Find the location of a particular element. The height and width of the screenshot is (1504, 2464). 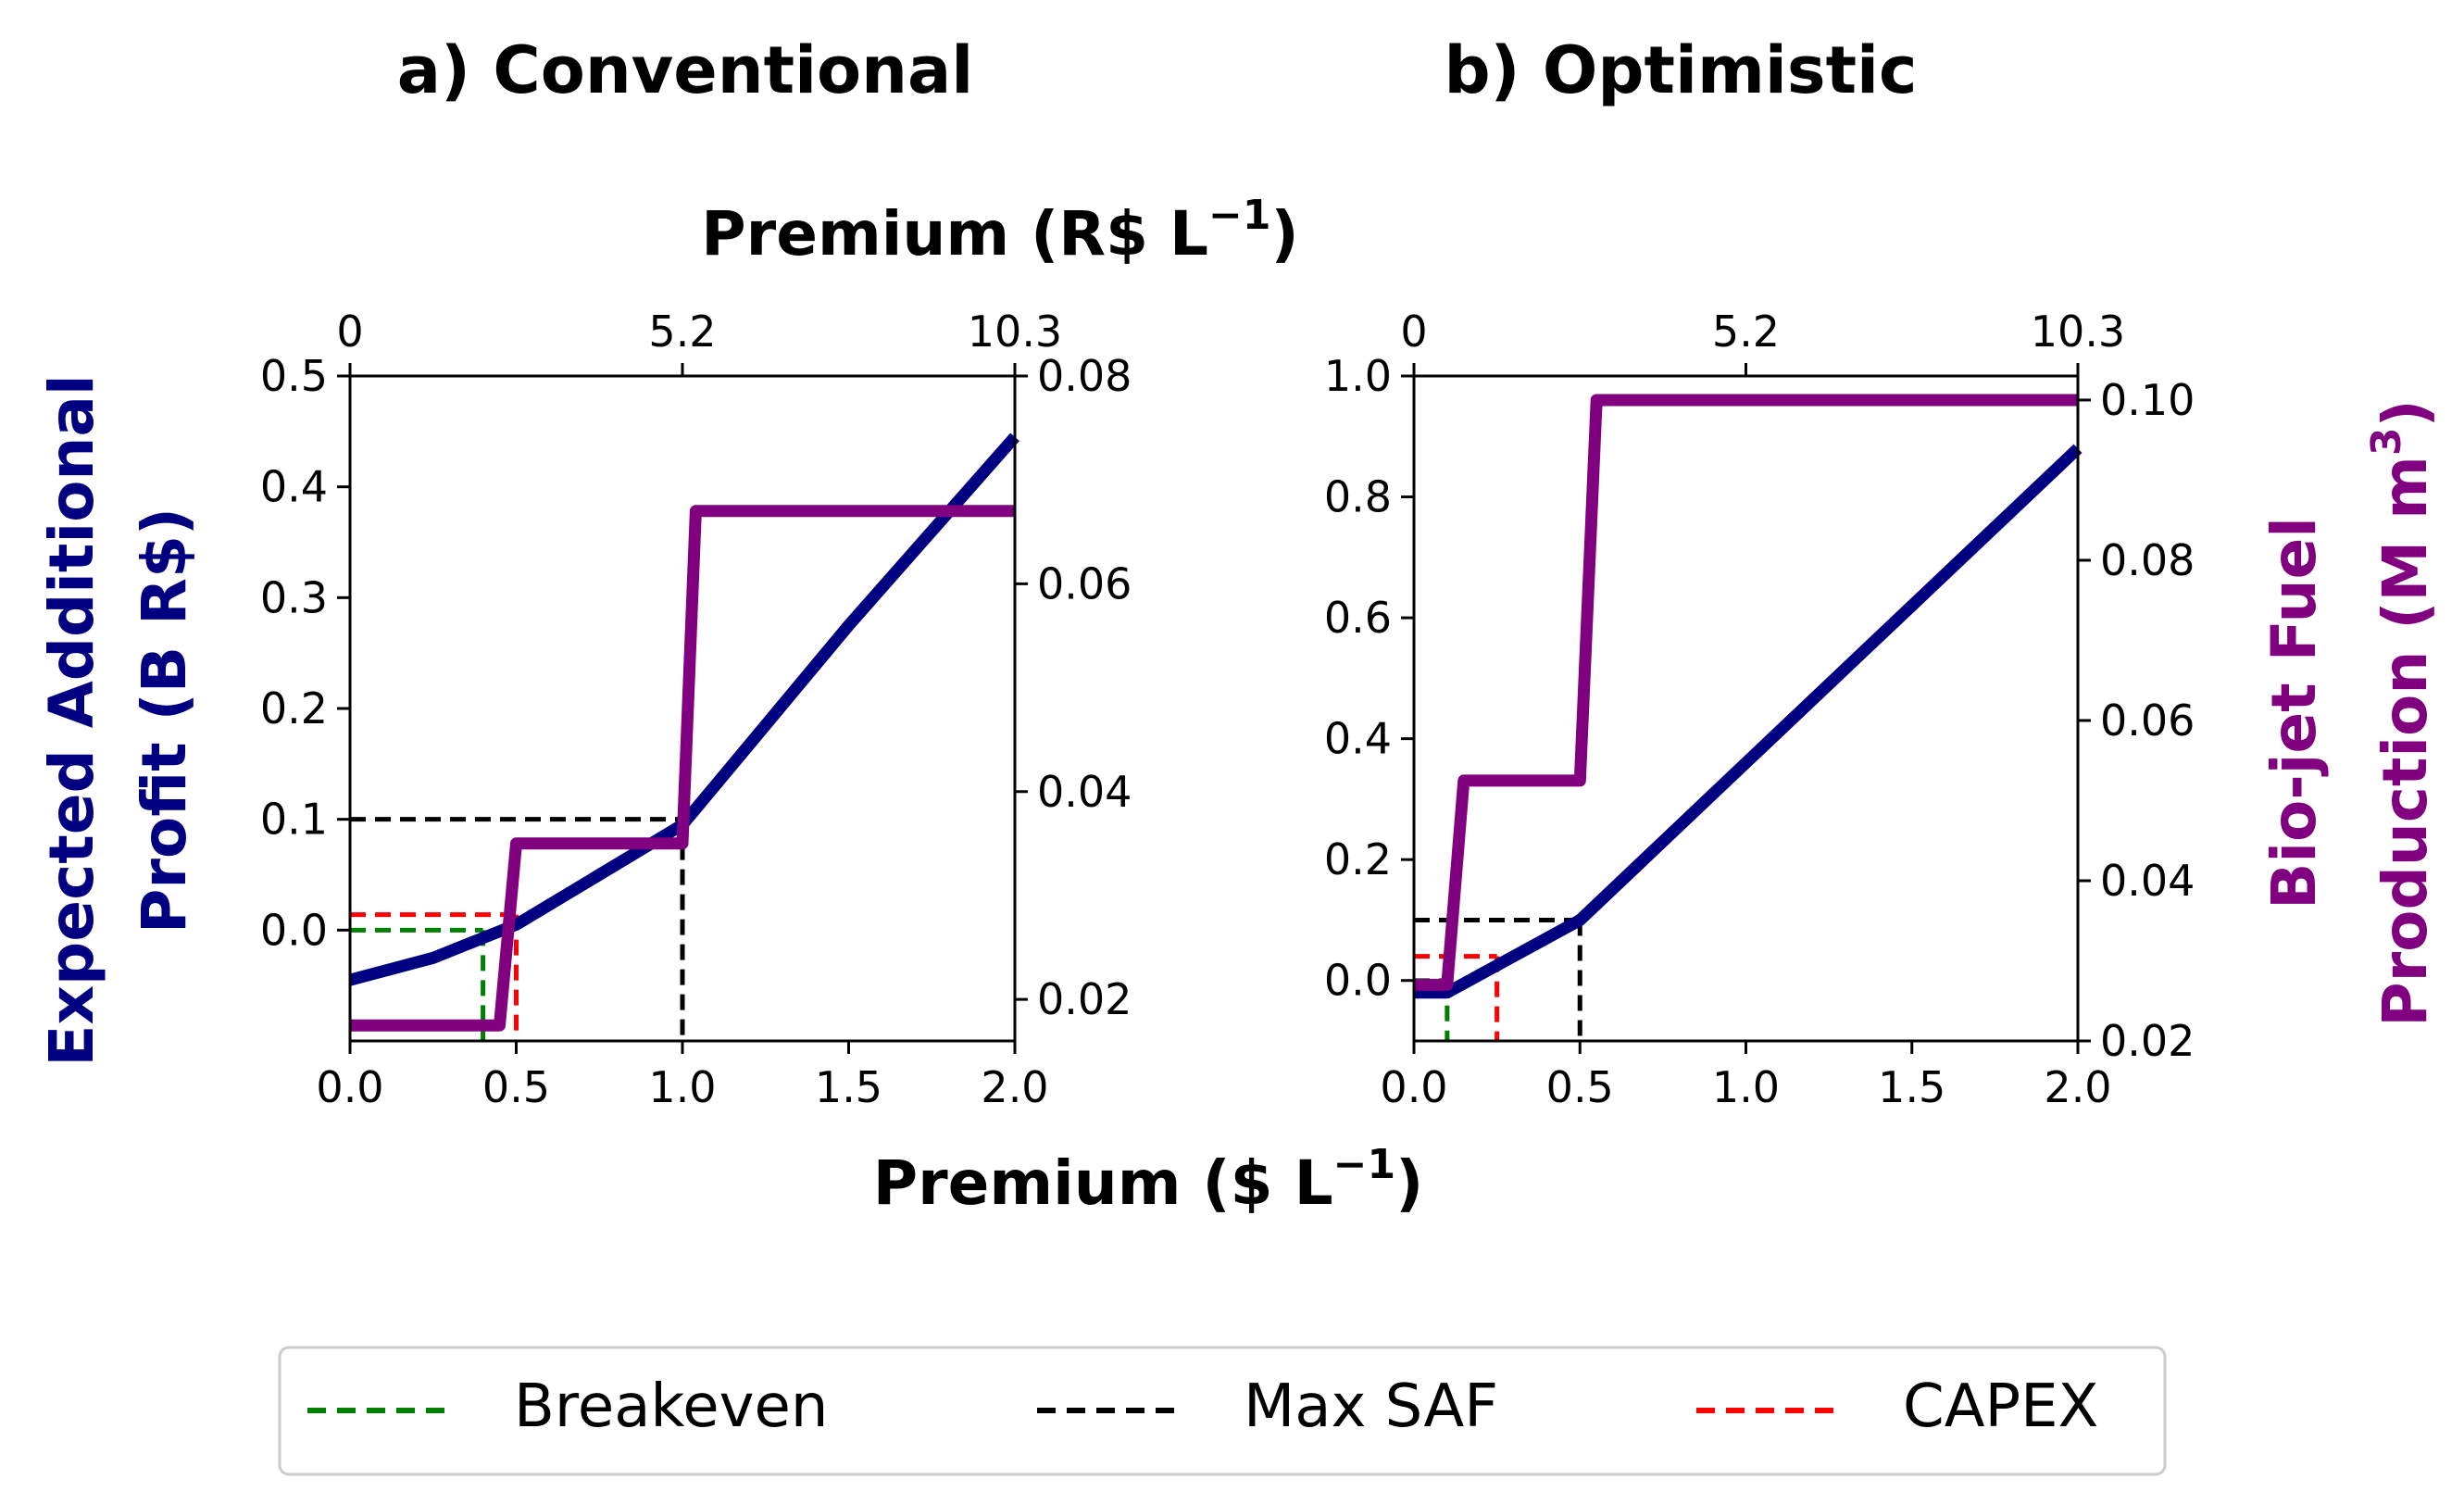

legend-label-max-saf: Max SAF is located at coordinates (1371, 1406).